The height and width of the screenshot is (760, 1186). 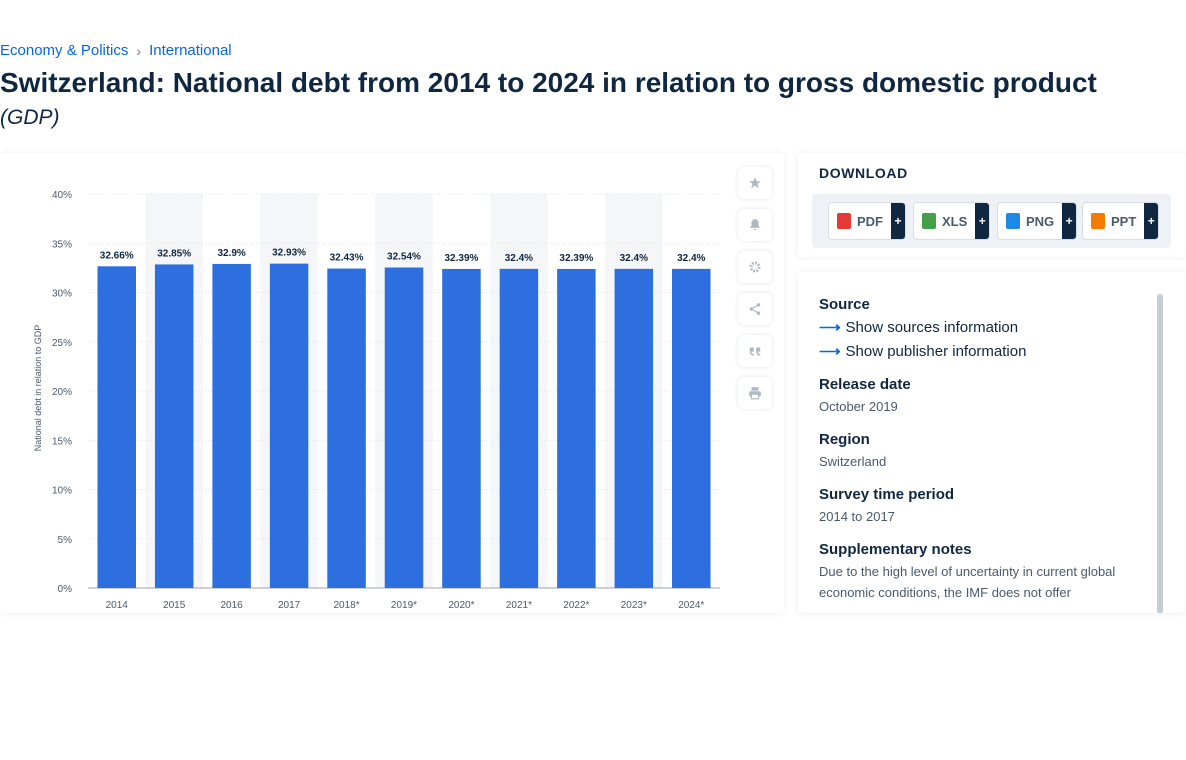 I want to click on region-value: Switzerland, so click(x=853, y=461).